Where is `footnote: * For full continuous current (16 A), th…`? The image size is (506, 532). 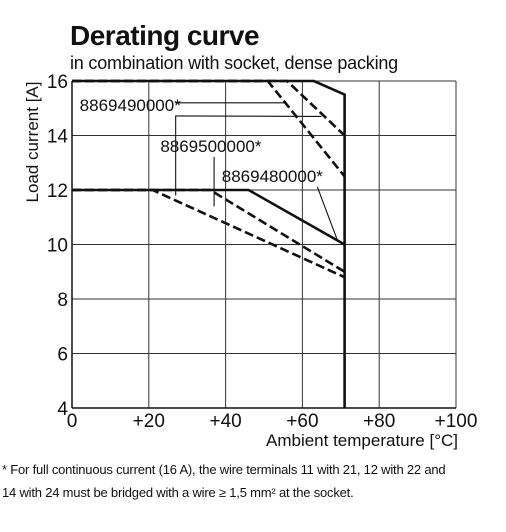
footnote: * For full continuous current (16 A), th… is located at coordinates (252, 481).